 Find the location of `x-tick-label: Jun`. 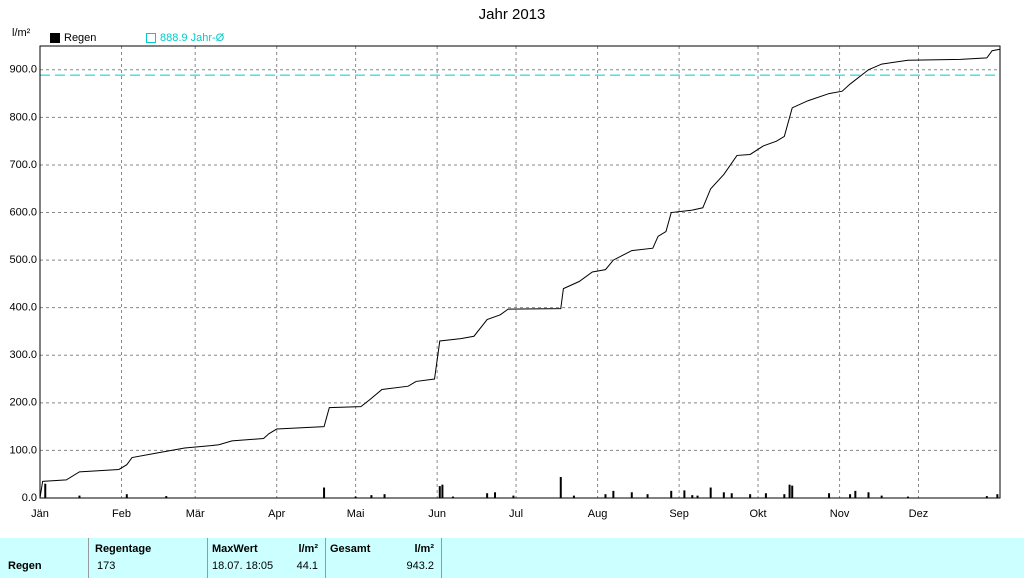

x-tick-label: Jun is located at coordinates (437, 514).